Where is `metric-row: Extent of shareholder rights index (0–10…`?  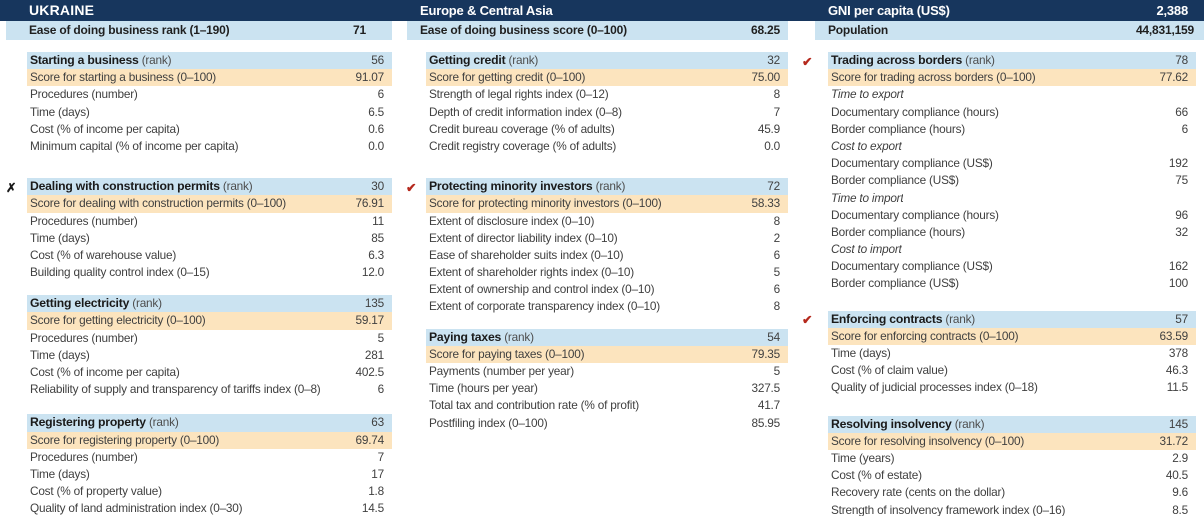 metric-row: Extent of shareholder rights index (0–10… is located at coordinates (607, 272).